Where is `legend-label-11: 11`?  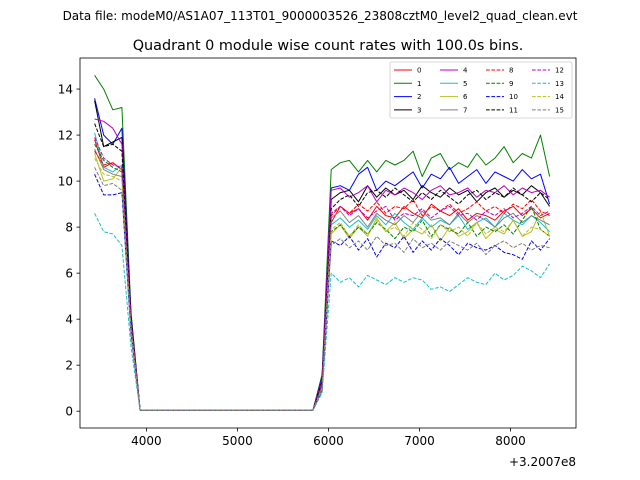
legend-label-11: 11 is located at coordinates (513, 111).